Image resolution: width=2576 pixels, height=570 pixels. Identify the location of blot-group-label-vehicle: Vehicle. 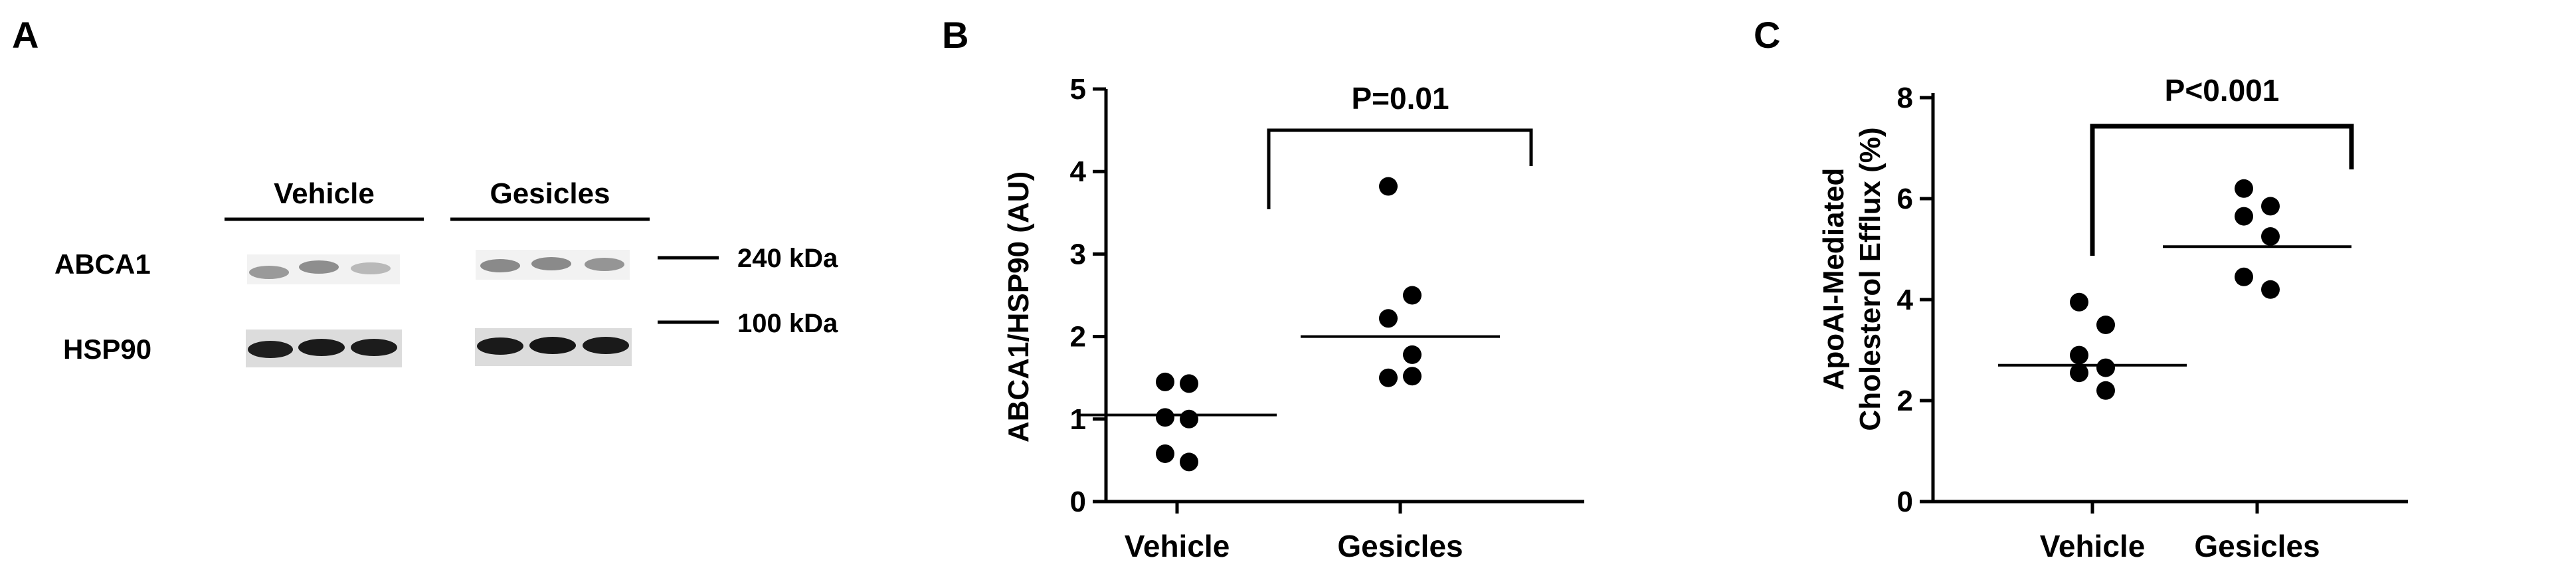
(324, 194).